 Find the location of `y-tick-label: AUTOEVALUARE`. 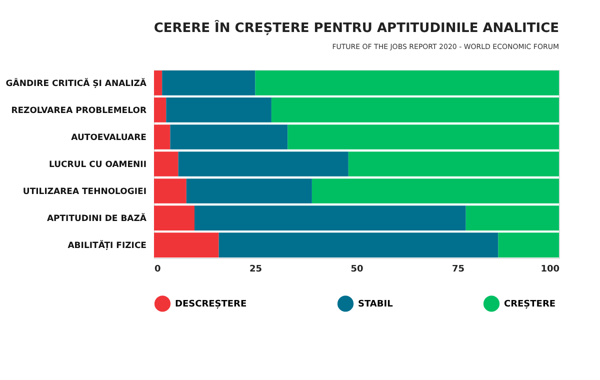

y-tick-label: AUTOEVALUARE is located at coordinates (109, 137).